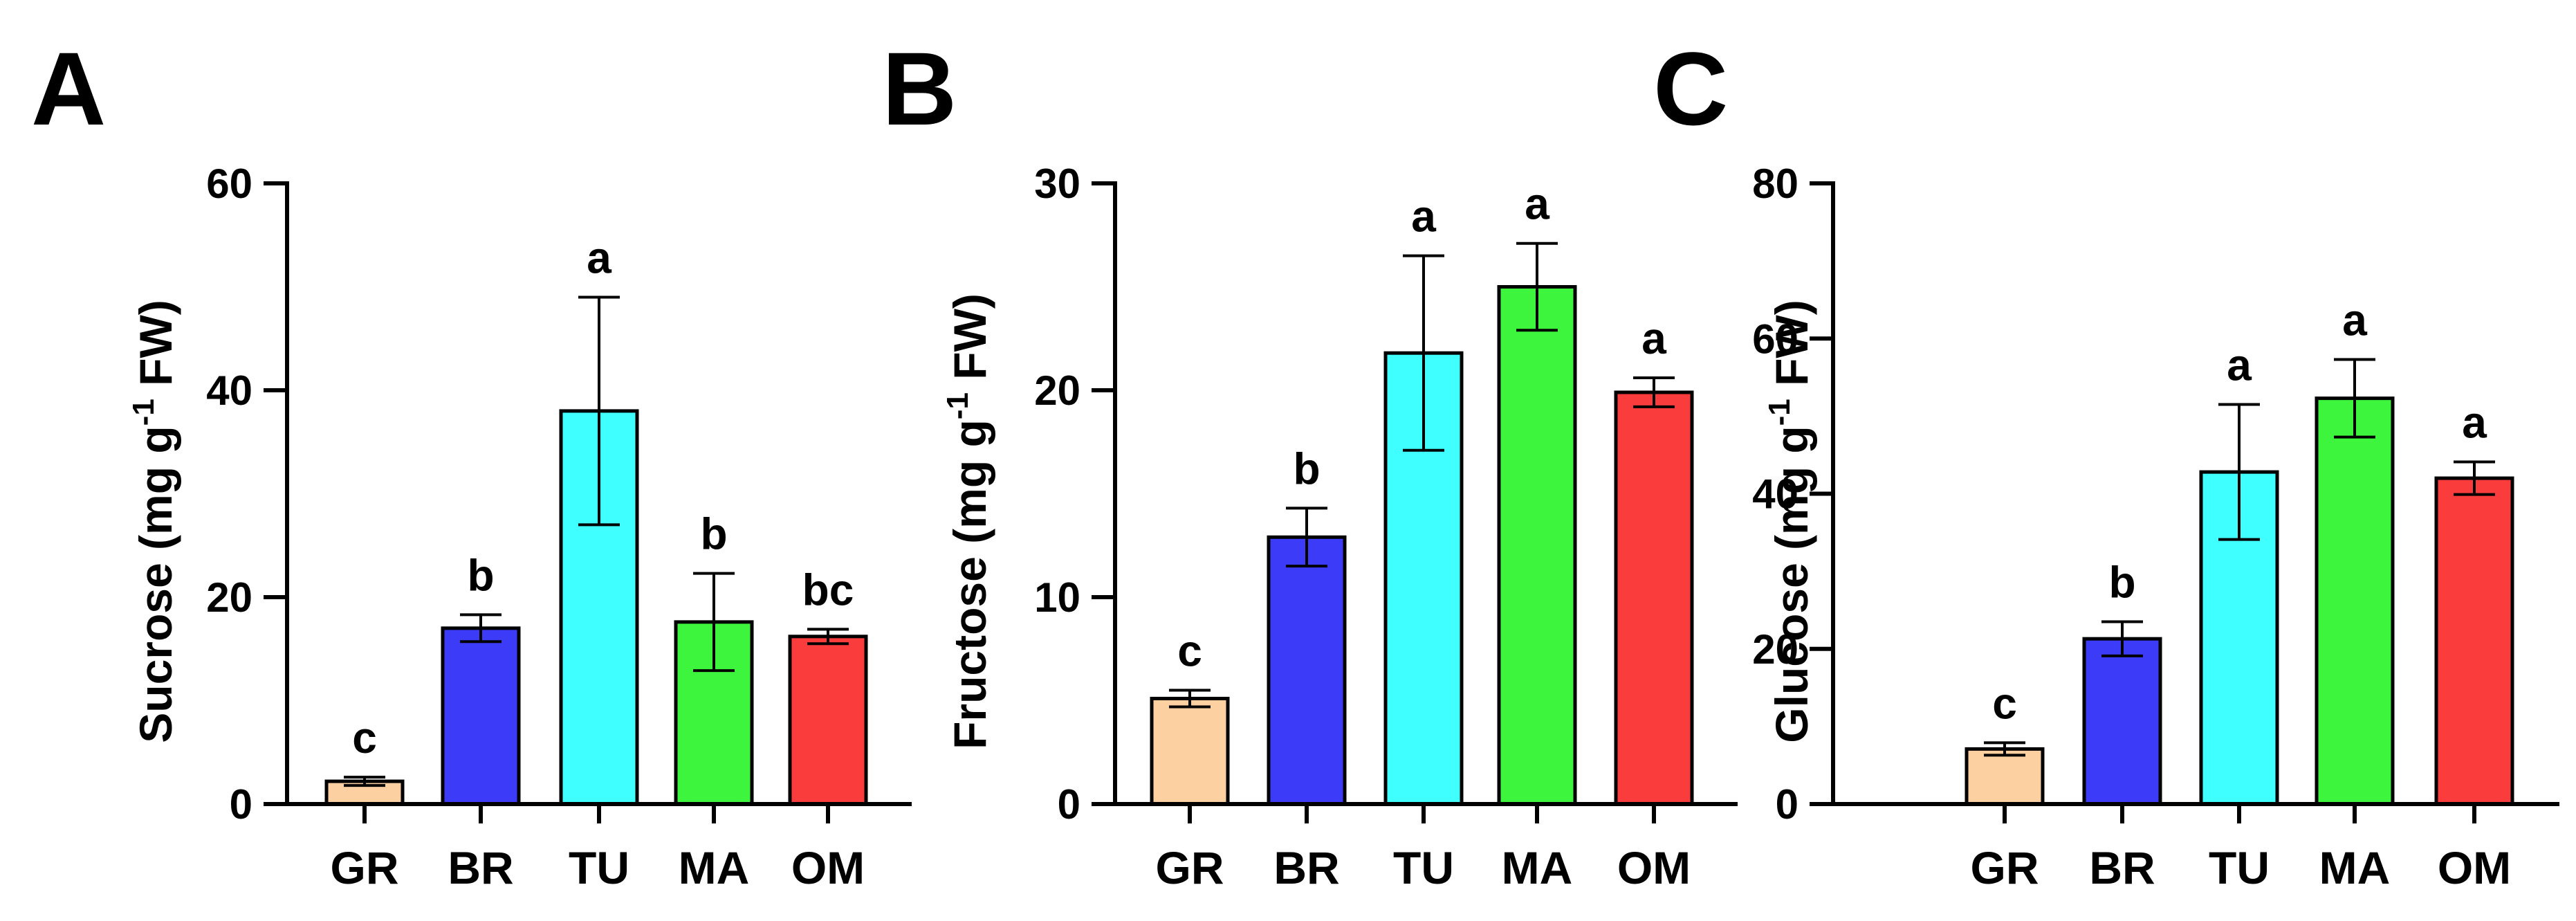  Describe the element at coordinates (154, 521) in the screenshot. I see `y-axis-title: Sucrose (mg g-1 FW)` at that location.